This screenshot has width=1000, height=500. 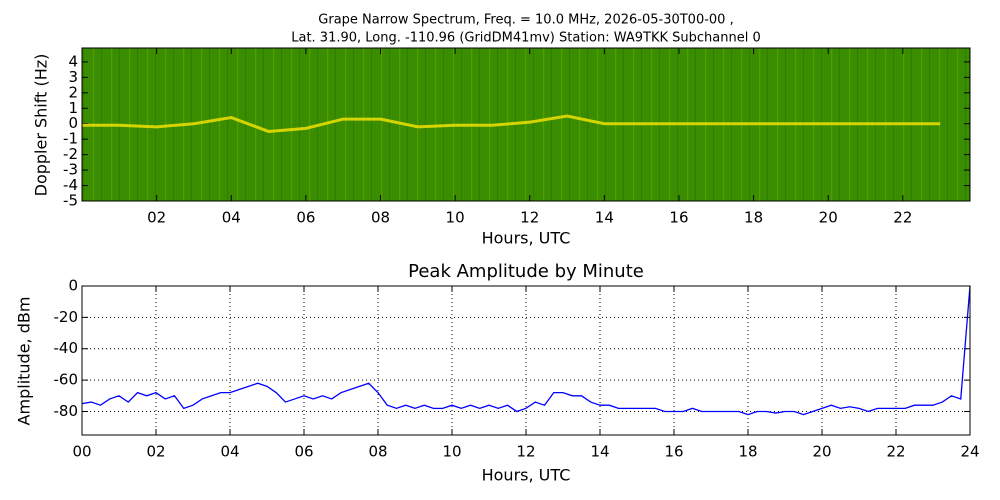 What do you see at coordinates (73, 92) in the screenshot?
I see `y-tick-label: 2` at bounding box center [73, 92].